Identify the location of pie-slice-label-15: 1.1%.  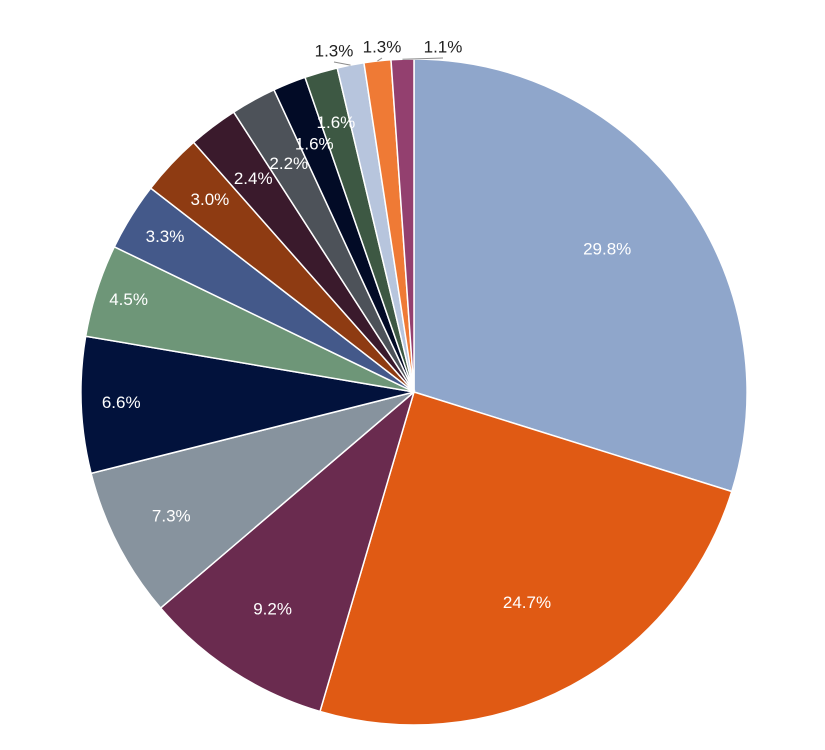
(443, 46).